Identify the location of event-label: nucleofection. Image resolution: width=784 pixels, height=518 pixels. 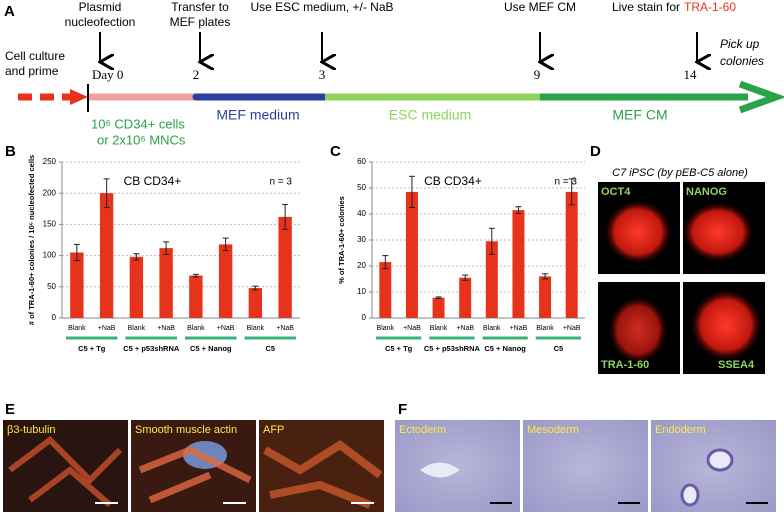
(100, 22).